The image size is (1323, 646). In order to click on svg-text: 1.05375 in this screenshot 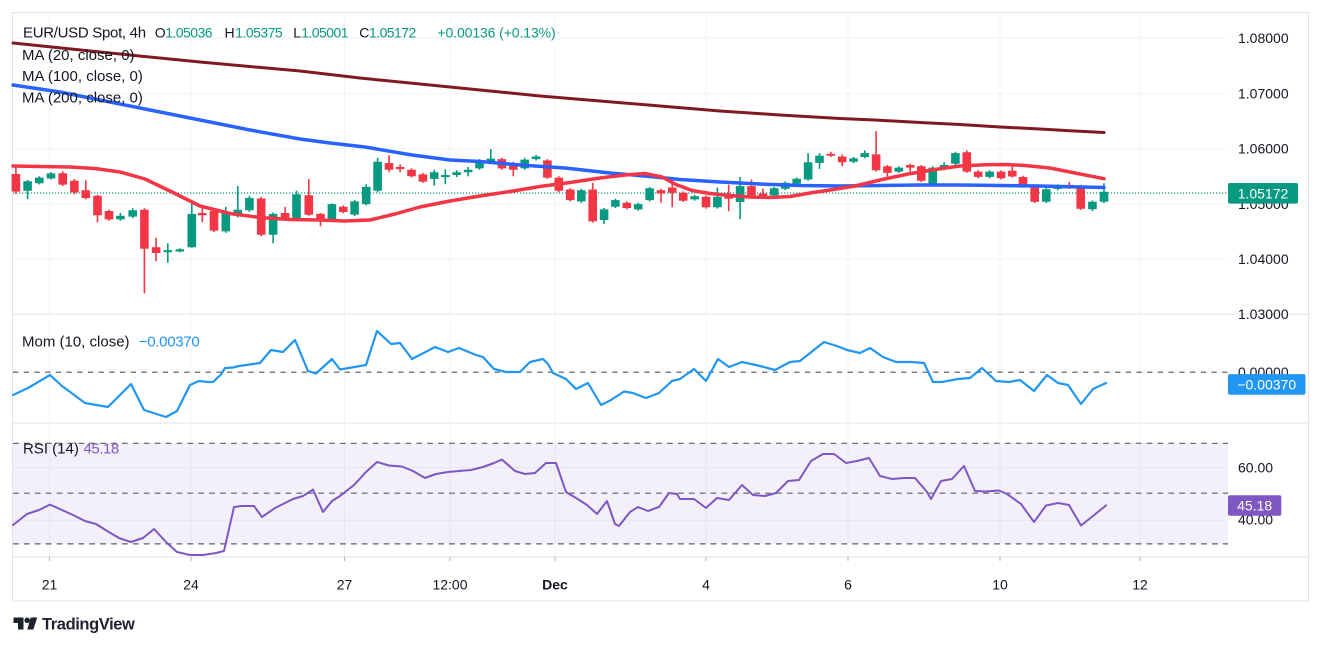, I will do `click(259, 32)`.